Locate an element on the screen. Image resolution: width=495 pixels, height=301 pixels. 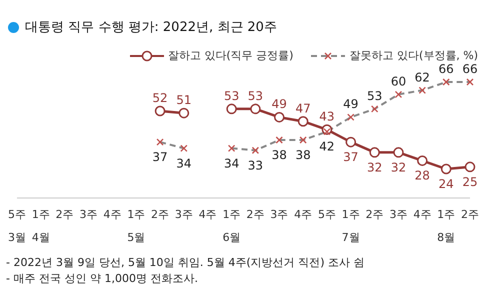
data-label: 51 is located at coordinates (184, 100).